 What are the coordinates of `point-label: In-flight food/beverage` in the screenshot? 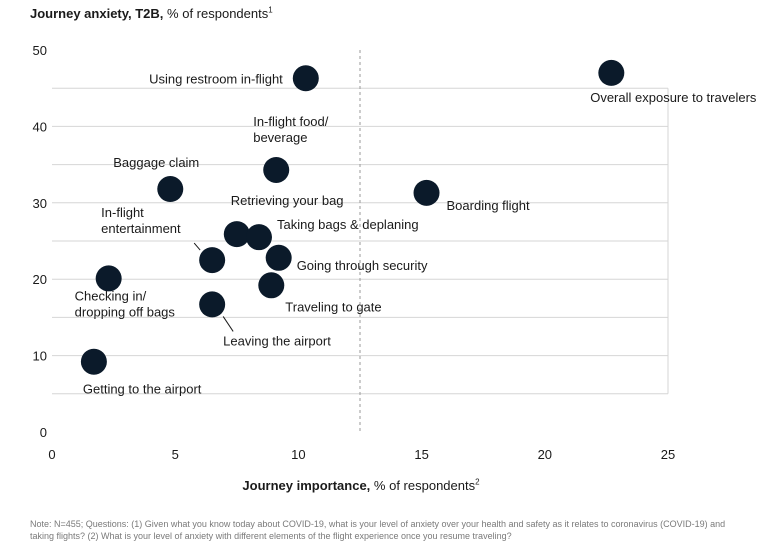 It's located at (291, 129).